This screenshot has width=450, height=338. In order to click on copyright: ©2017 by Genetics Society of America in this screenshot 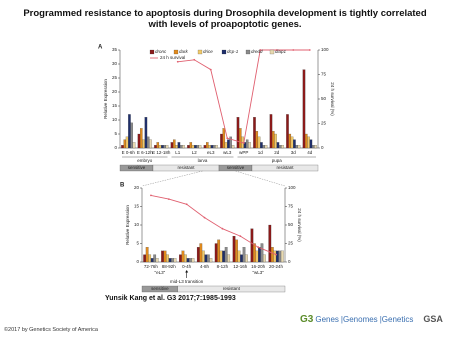, I will do `click(51, 330)`.